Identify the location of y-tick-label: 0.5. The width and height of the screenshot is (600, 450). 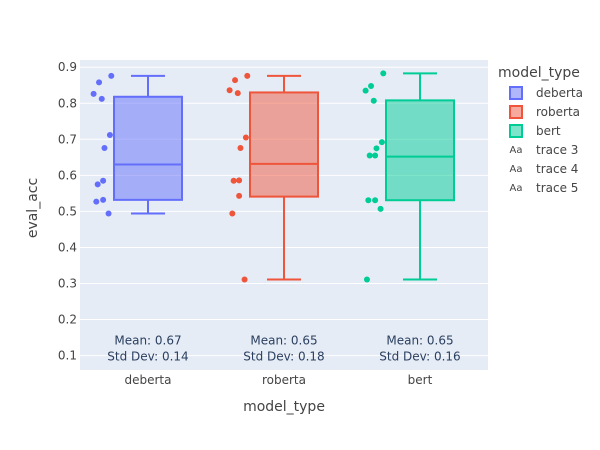
(67, 211).